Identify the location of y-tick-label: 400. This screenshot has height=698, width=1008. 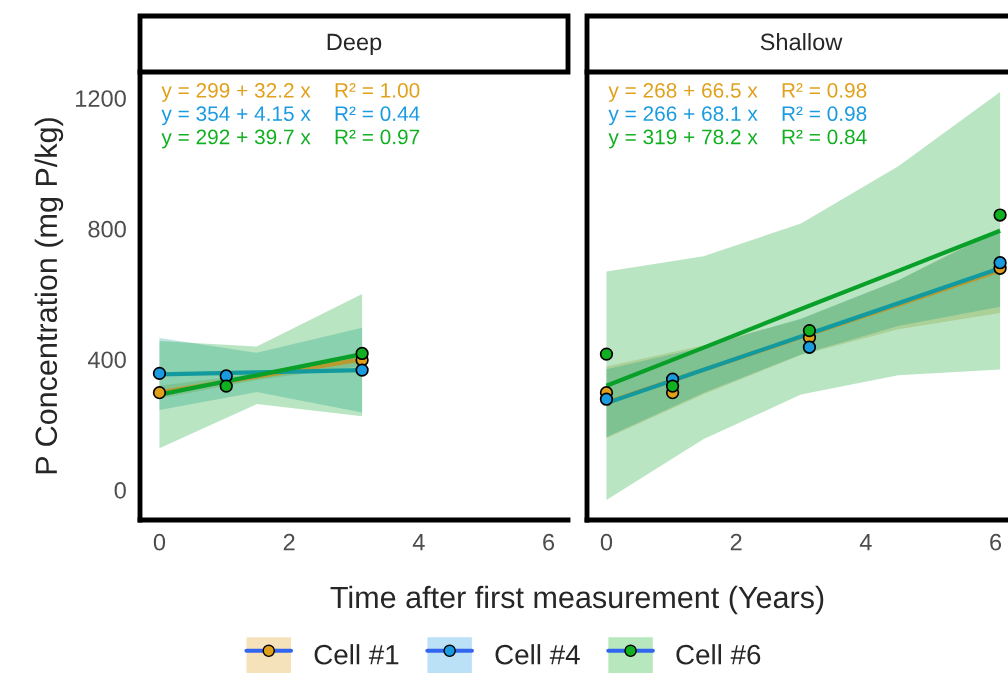
(106, 360).